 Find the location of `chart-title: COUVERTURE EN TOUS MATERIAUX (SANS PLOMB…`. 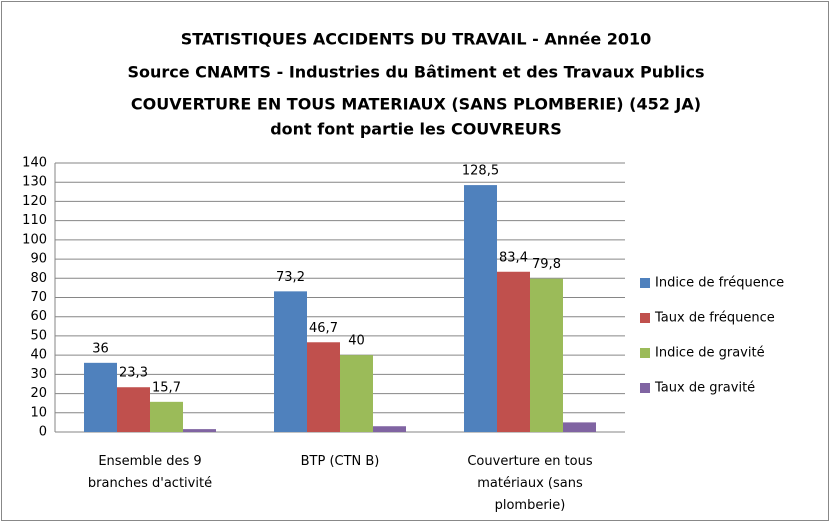

chart-title: COUVERTURE EN TOUS MATERIAUX (SANS PLOMB… is located at coordinates (416, 104).